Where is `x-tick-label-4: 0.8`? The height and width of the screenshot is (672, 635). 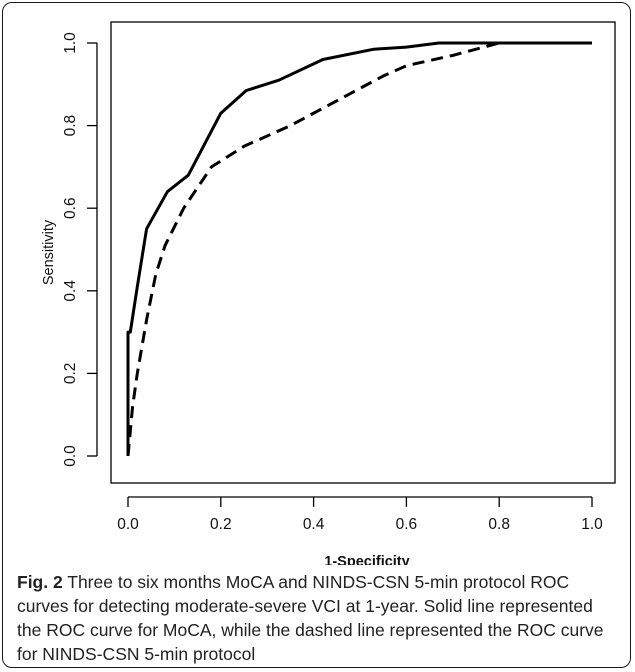 x-tick-label-4: 0.8 is located at coordinates (499, 524).